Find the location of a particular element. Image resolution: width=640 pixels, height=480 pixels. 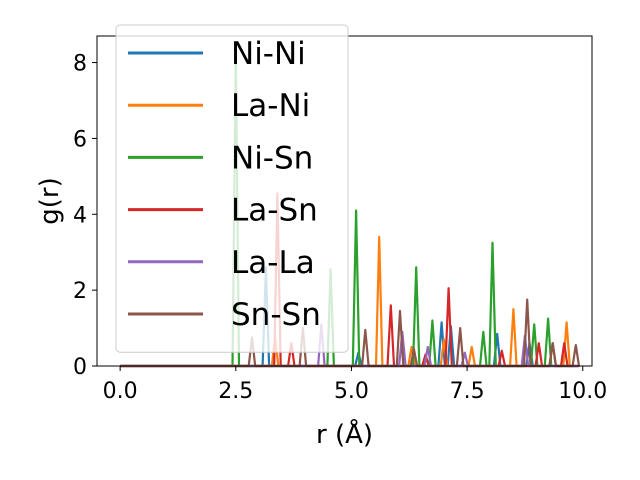

y-axis: 0 2 4 6 8 is located at coordinates (85, 216).